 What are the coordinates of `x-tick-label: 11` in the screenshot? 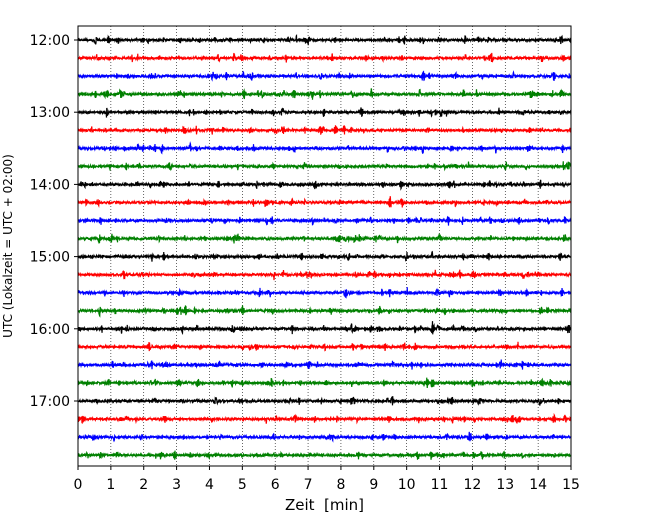 It's located at (440, 485).